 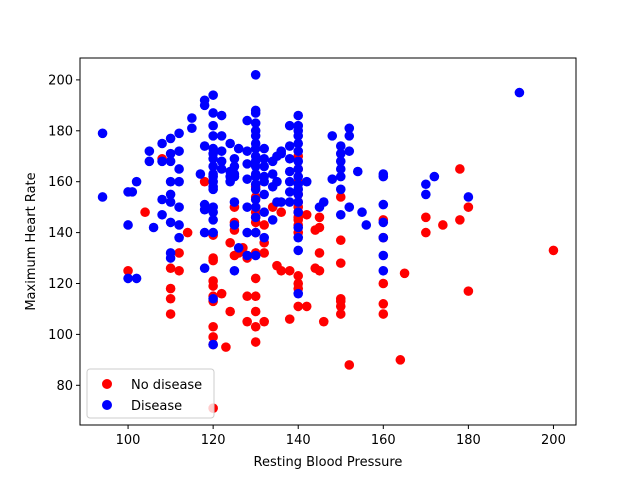 I want to click on y-tick-label: 120, so click(x=60, y=284).